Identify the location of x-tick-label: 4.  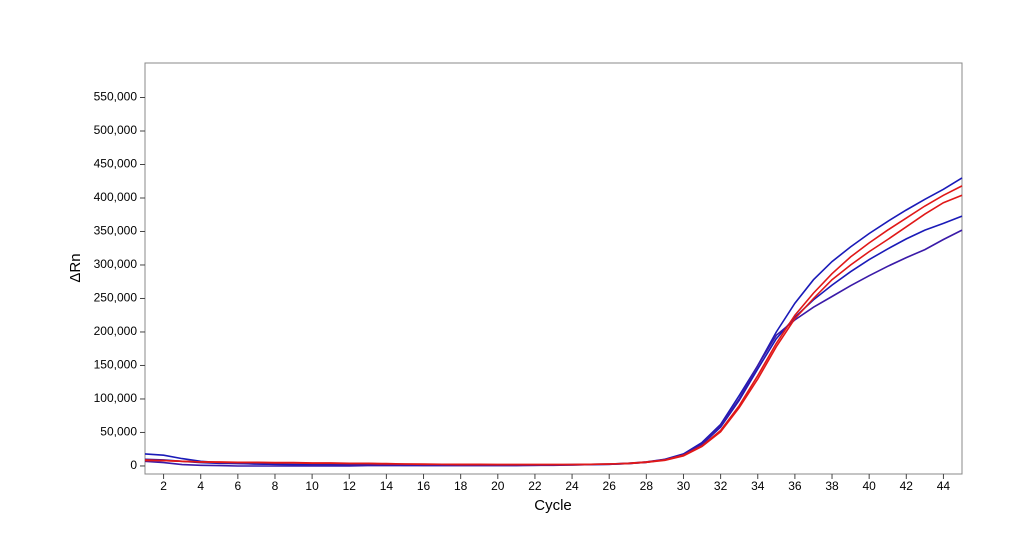
(200, 486).